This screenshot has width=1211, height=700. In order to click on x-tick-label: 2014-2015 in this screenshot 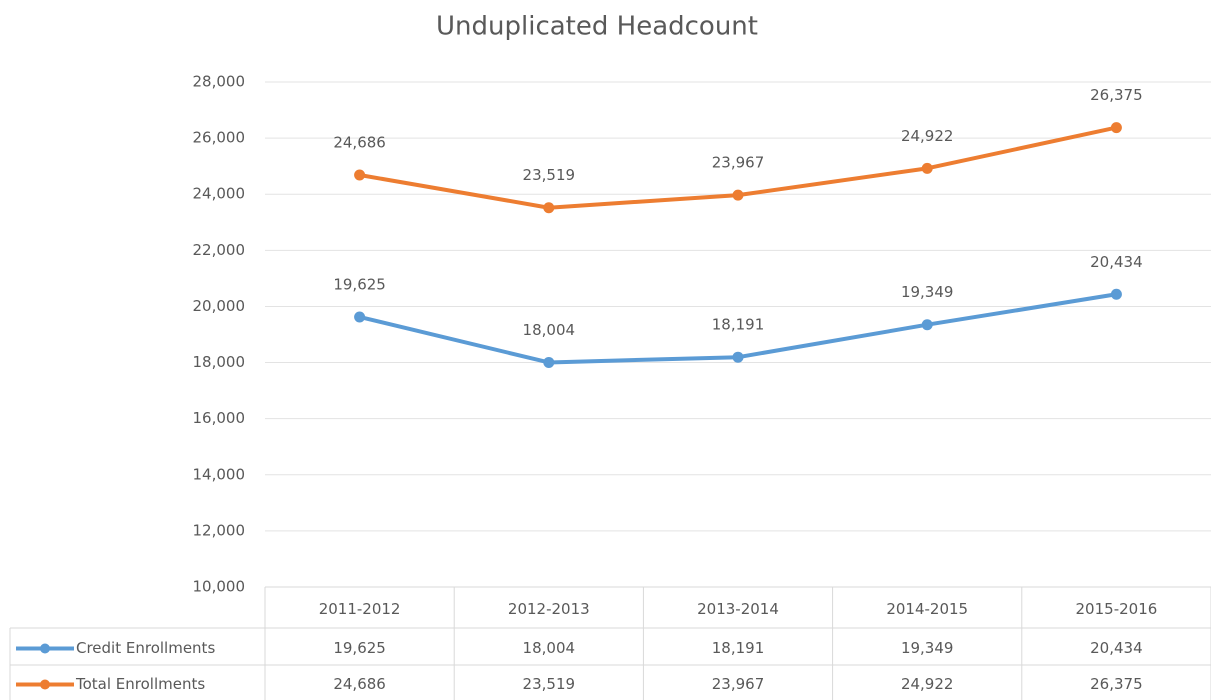, I will do `click(927, 609)`.